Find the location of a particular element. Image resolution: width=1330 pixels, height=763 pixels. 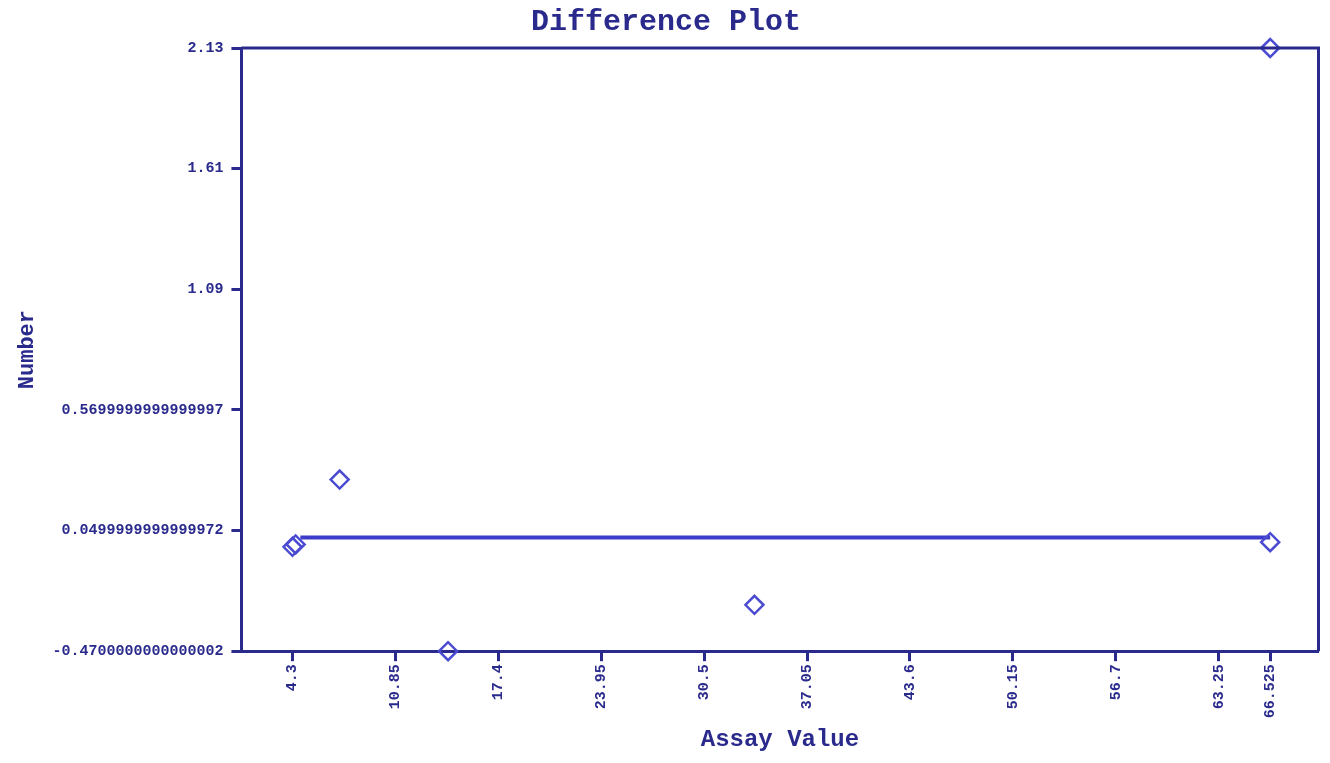

y-tick-label: 1.09 is located at coordinates (205, 290).